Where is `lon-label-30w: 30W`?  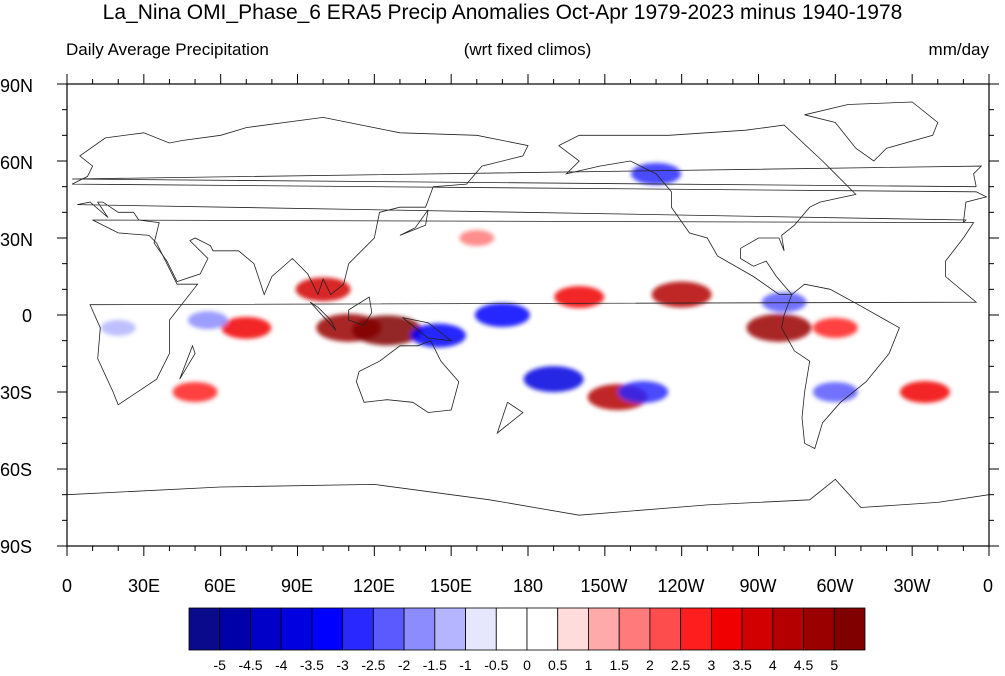
lon-label-30w: 30W is located at coordinates (912, 586).